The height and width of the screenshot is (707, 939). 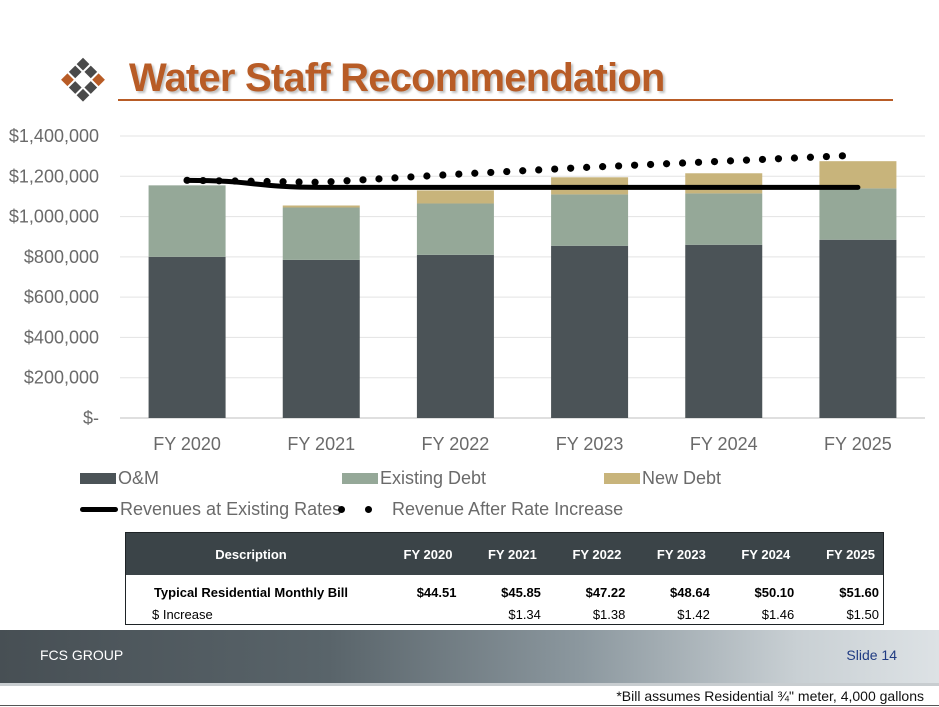 I want to click on legend-label-existing-debt: Existing Debt, so click(x=433, y=478).